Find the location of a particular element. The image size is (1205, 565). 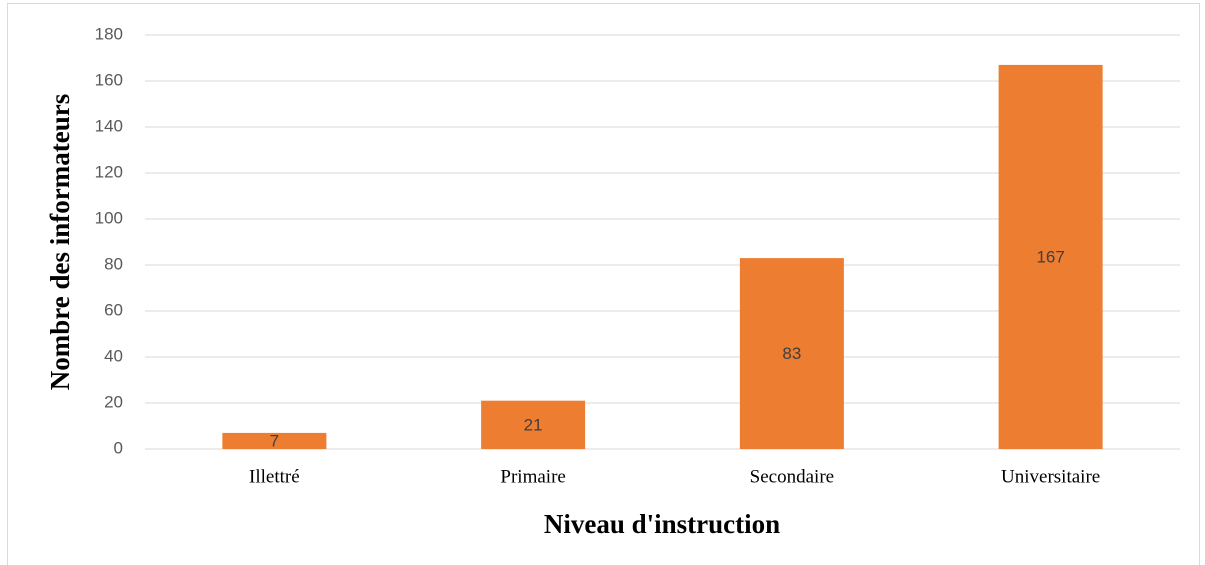

data-label: 167 is located at coordinates (1050, 256).